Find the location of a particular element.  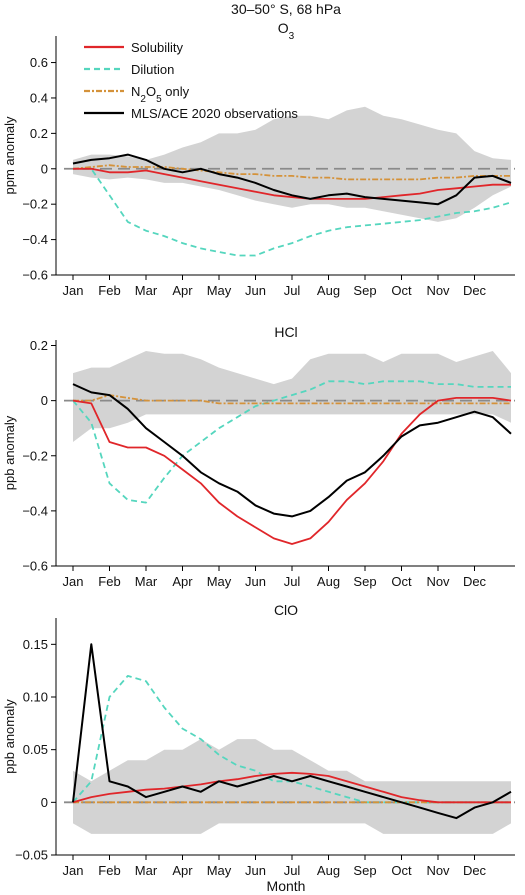

figure-title: 30–50° S, 68 hPa is located at coordinates (286, 9).